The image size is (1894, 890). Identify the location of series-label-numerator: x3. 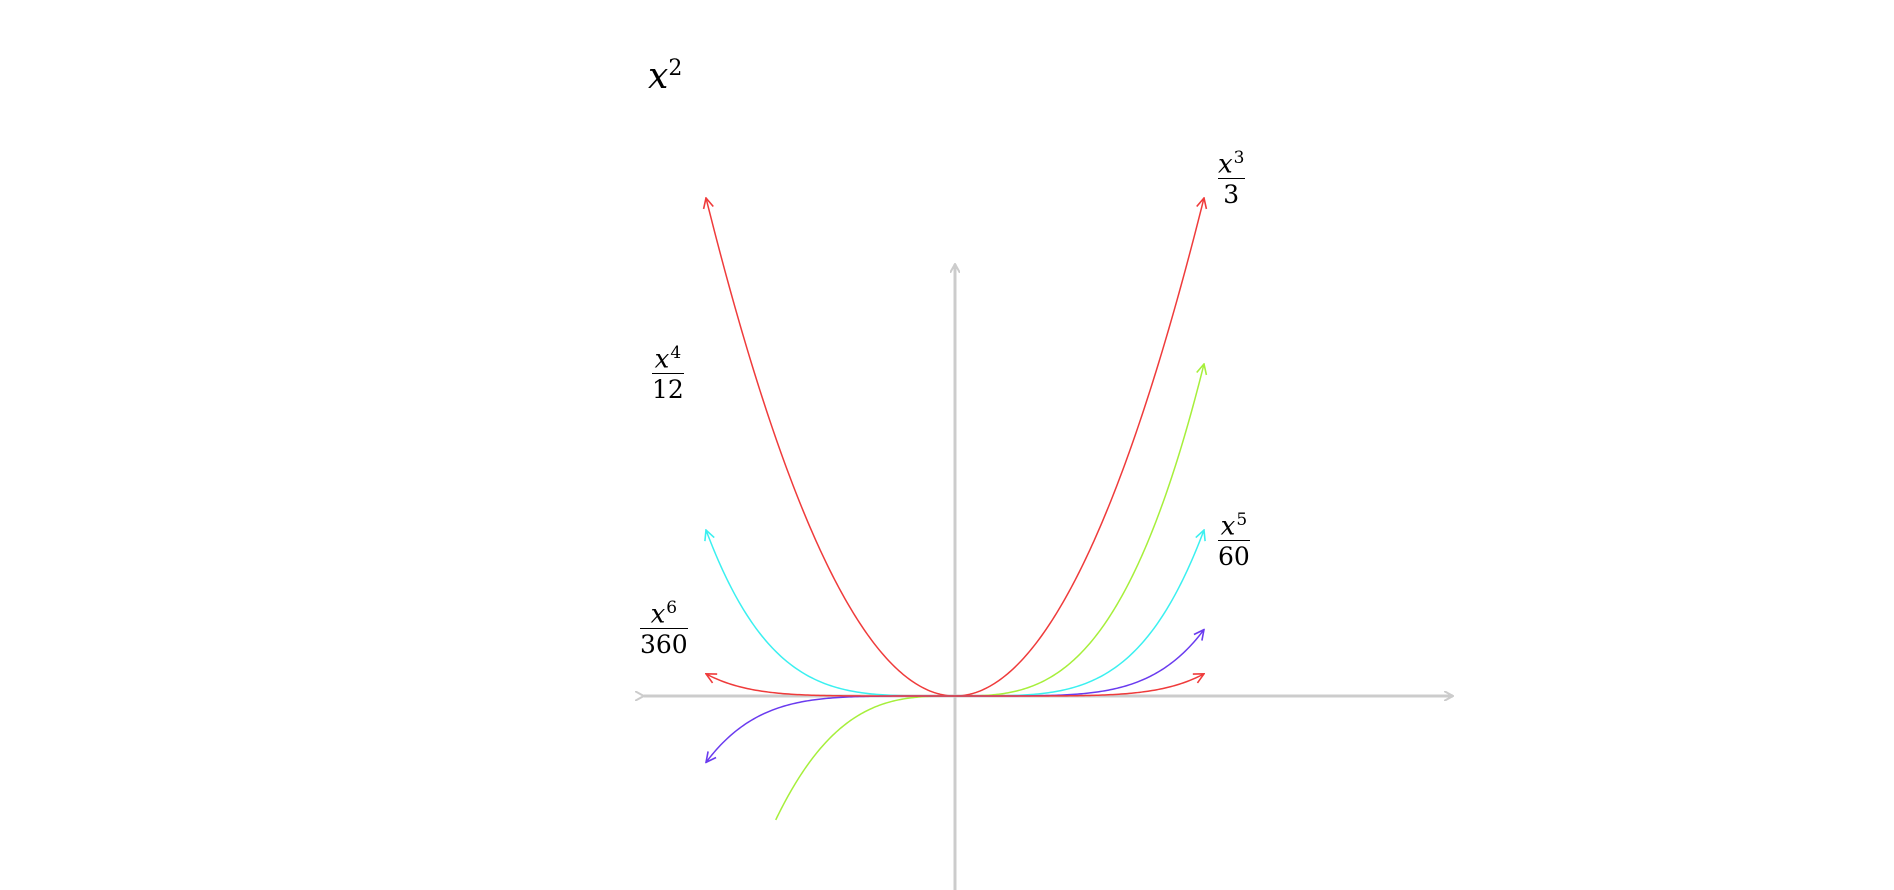
(1231, 164).